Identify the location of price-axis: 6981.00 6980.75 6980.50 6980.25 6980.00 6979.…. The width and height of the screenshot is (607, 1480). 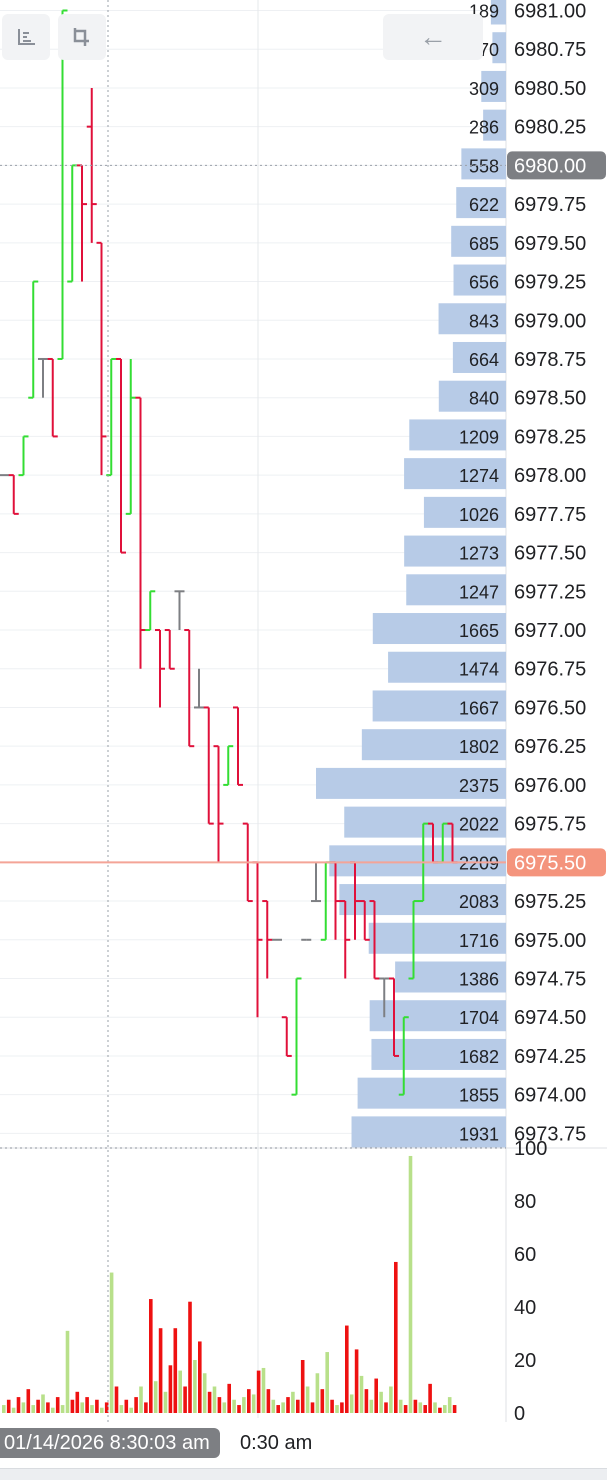
(556, 573).